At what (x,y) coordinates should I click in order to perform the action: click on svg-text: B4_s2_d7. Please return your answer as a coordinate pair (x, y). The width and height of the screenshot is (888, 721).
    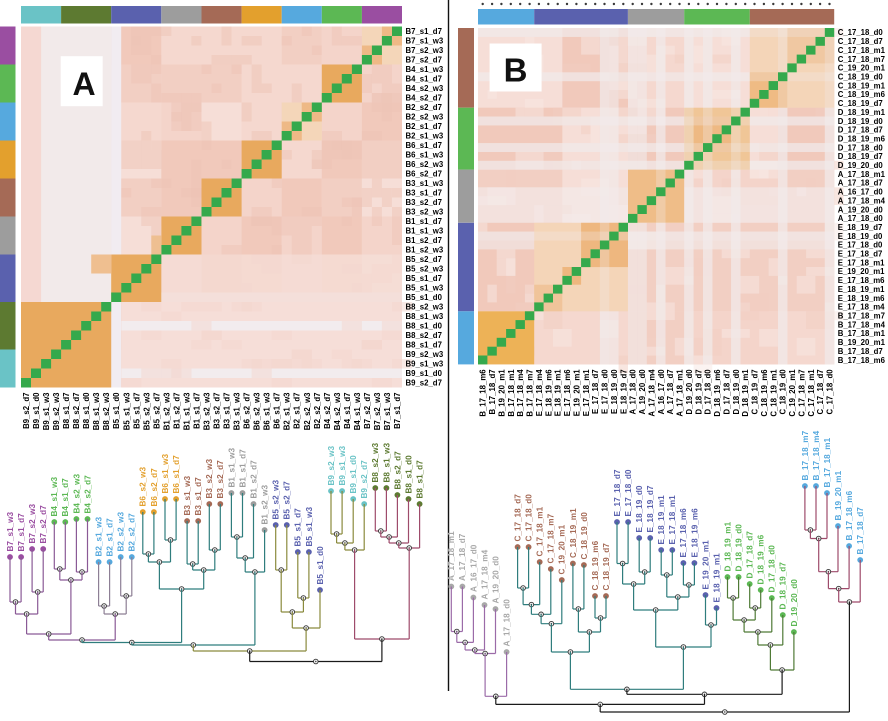
    Looking at the image, I should click on (87, 494).